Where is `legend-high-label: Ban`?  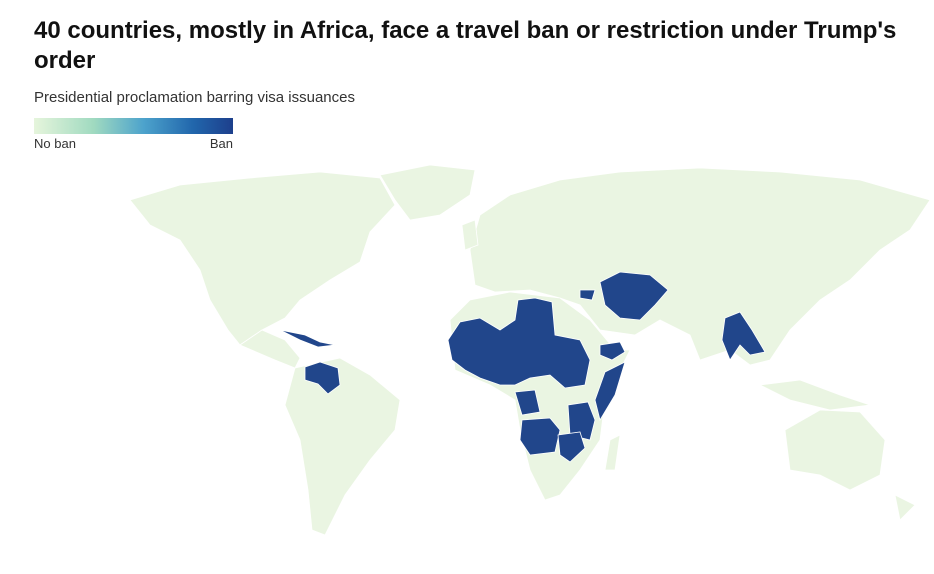 legend-high-label: Ban is located at coordinates (221, 143).